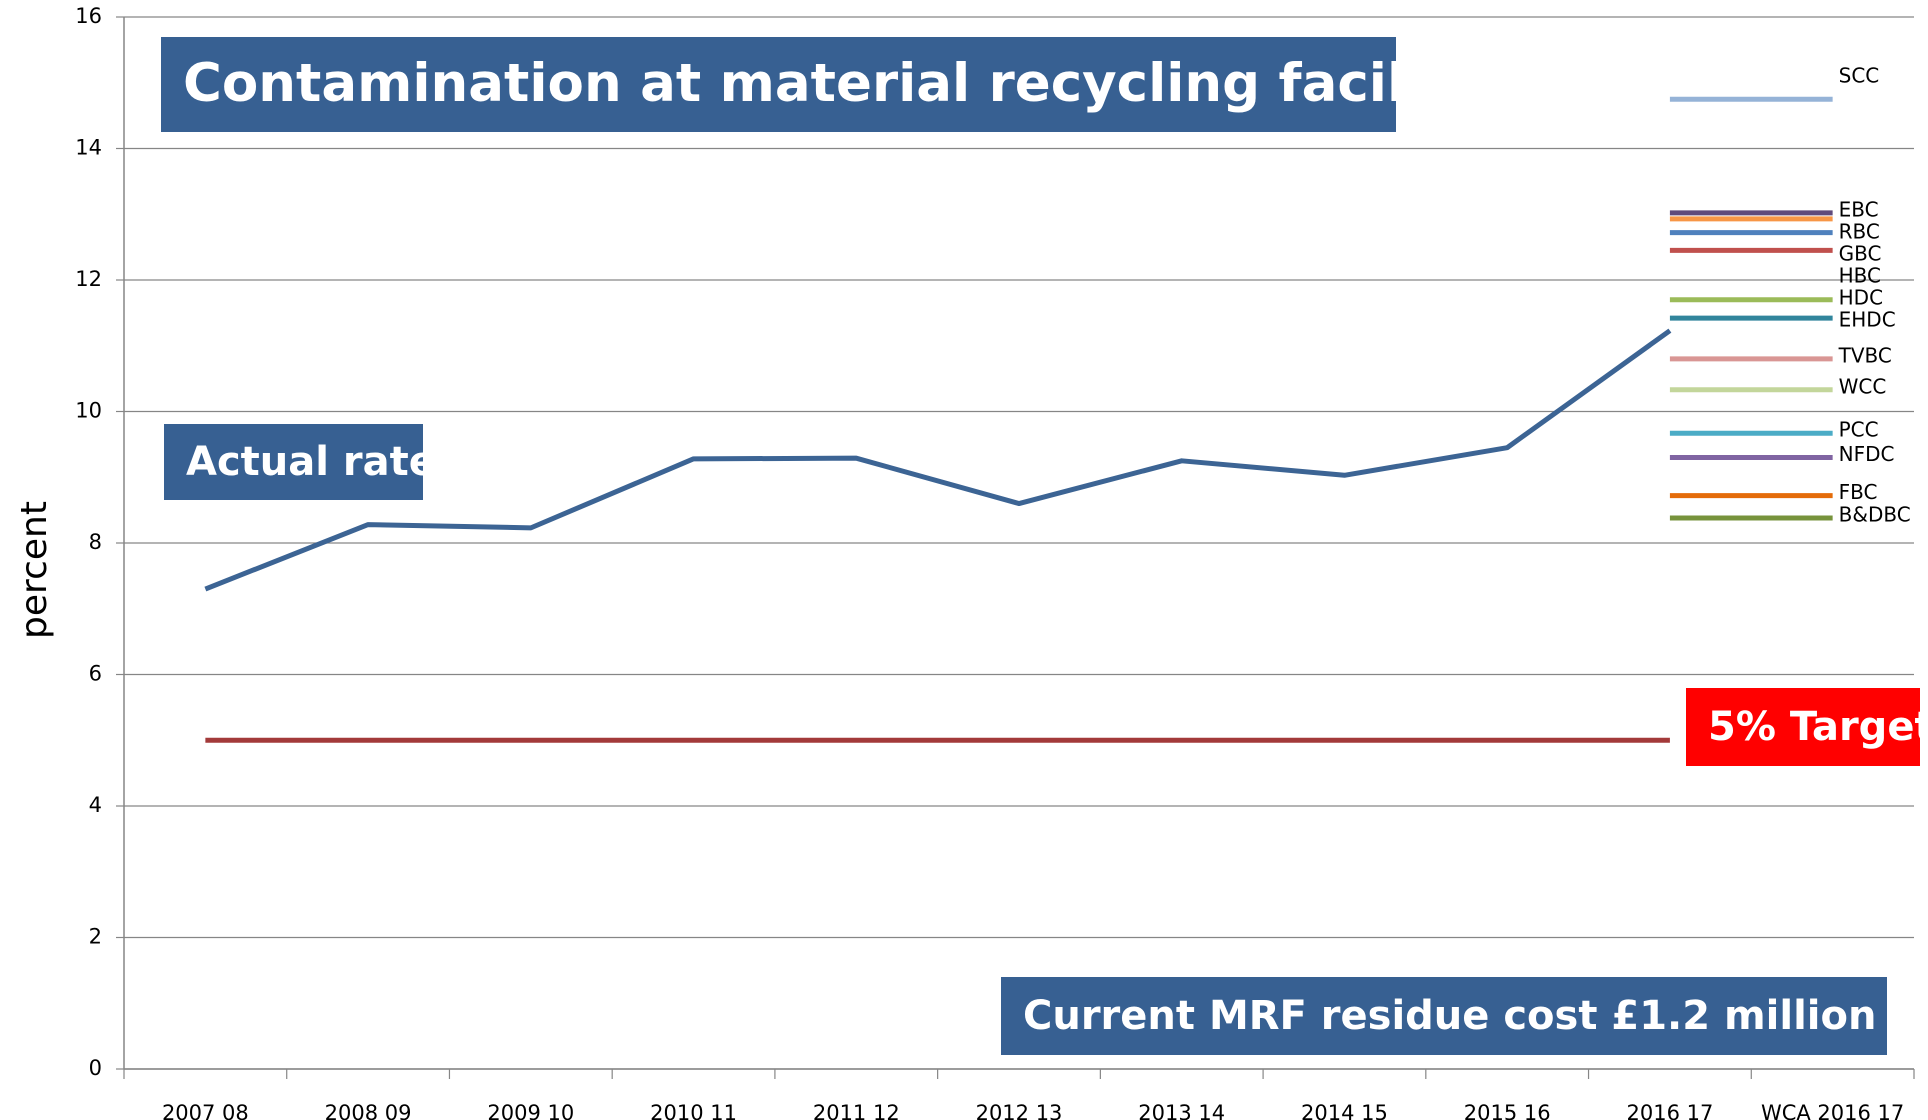  What do you see at coordinates (205, 1110) in the screenshot?
I see `x-tick-label: 2007 08` at bounding box center [205, 1110].